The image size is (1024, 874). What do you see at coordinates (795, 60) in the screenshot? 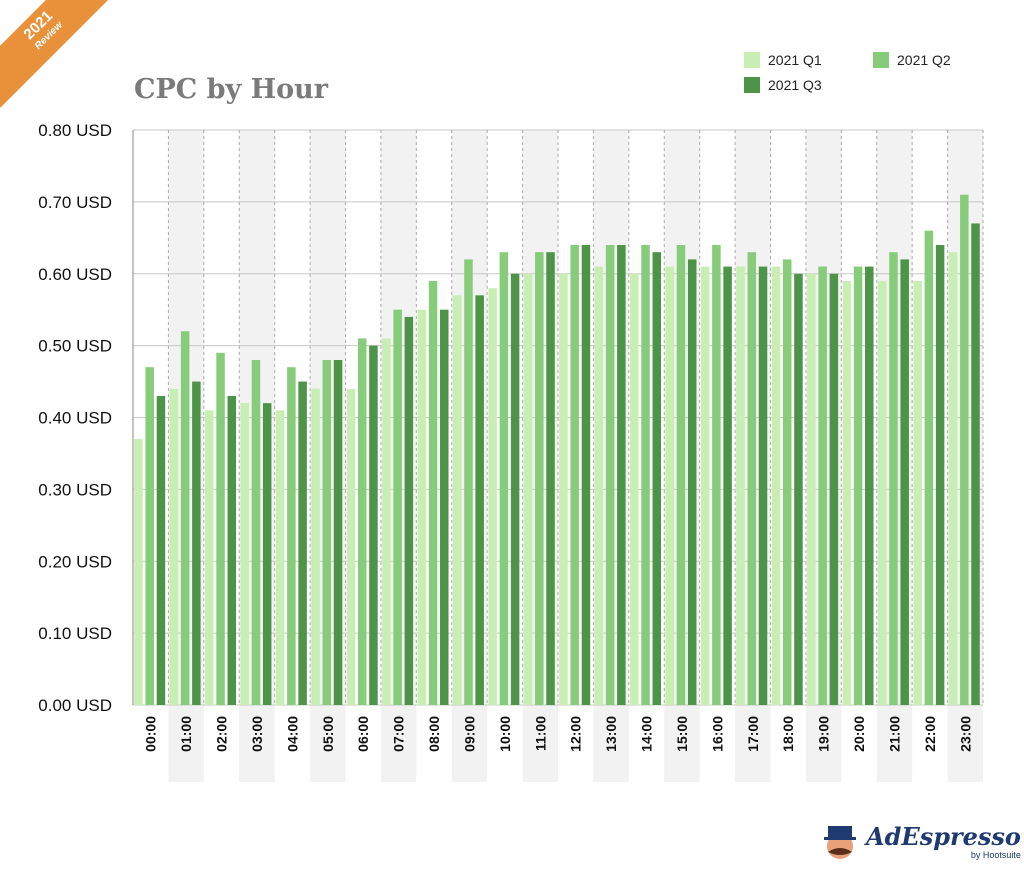
I see `legend-label: 2021 Q1` at bounding box center [795, 60].